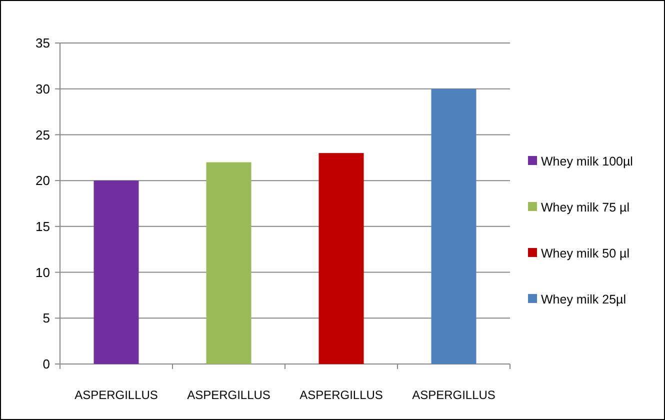  Describe the element at coordinates (43, 134) in the screenshot. I see `y-tick-label: 25` at that location.